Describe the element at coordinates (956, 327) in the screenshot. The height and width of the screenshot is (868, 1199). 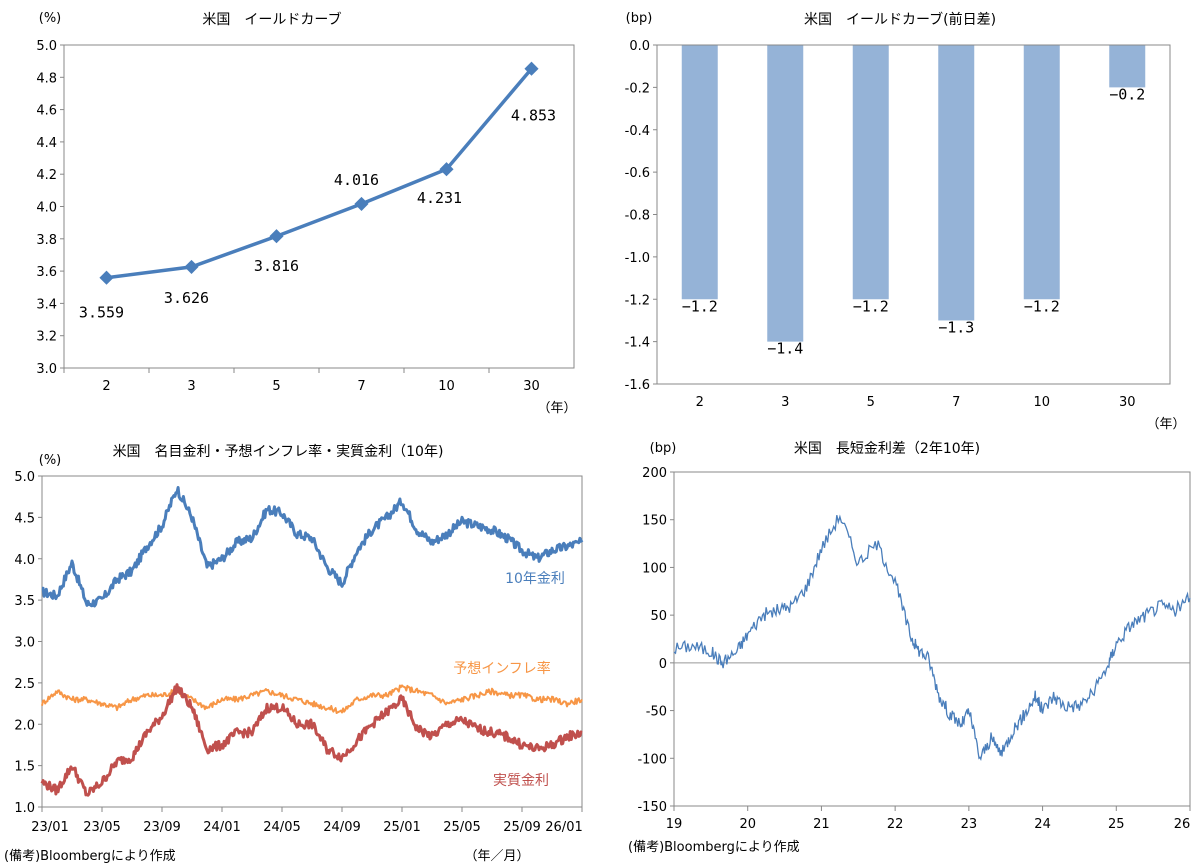
I see `data-label: −1.3` at that location.